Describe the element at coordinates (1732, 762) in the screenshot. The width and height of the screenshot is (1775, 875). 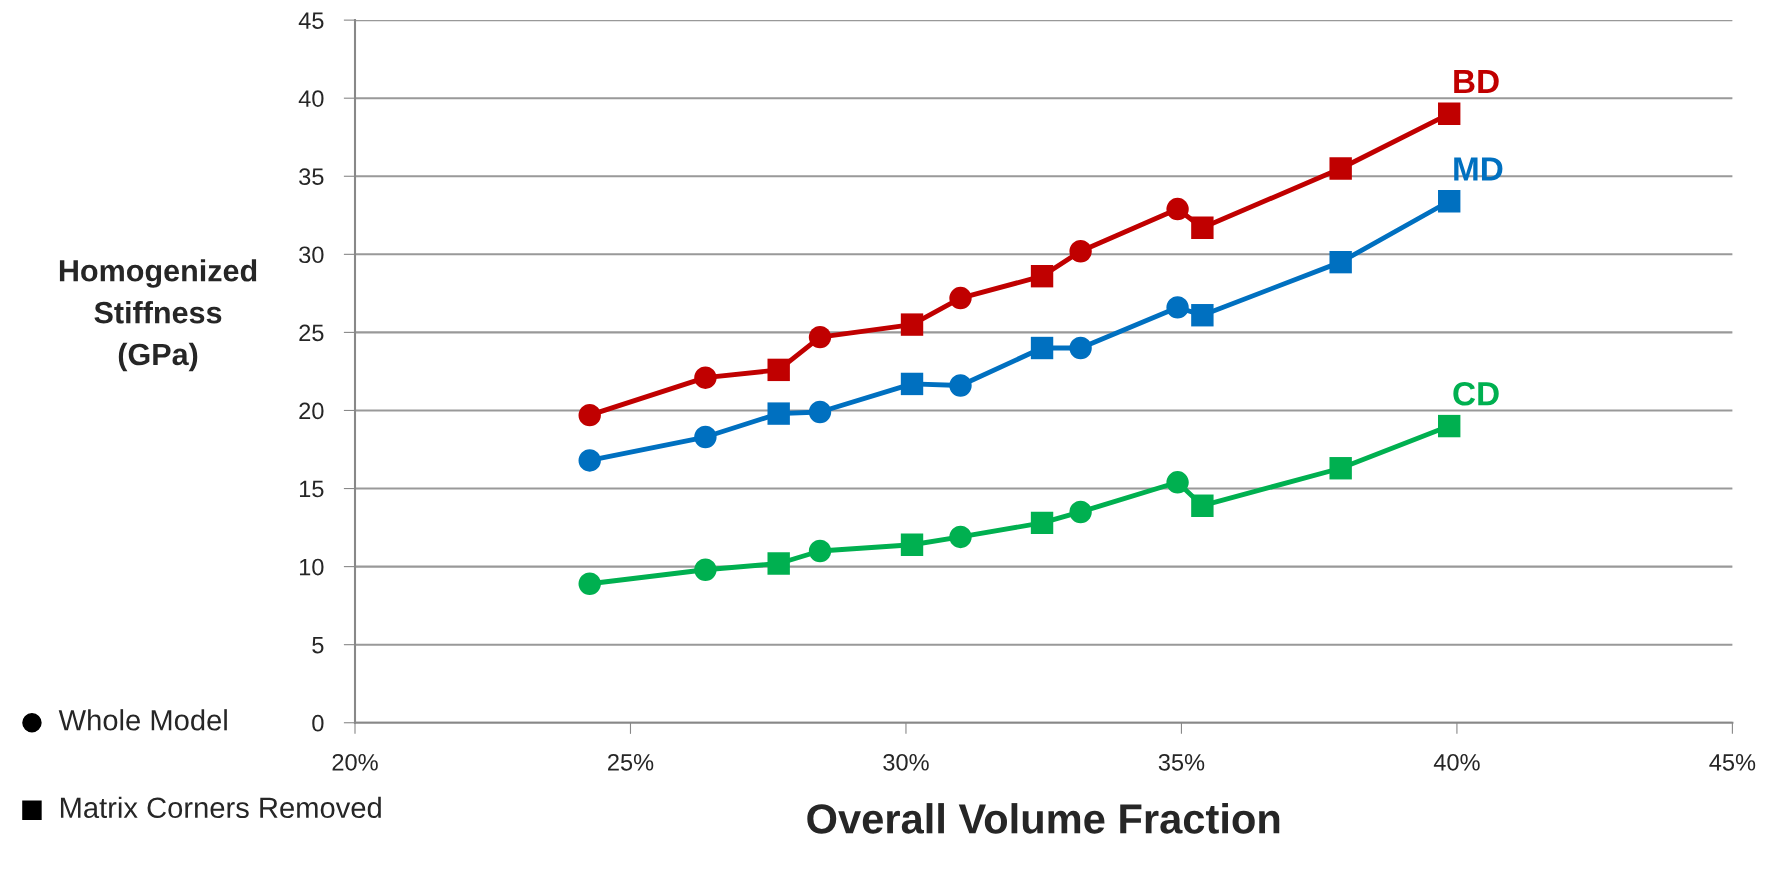
I see `x-tick-label: 45%` at that location.